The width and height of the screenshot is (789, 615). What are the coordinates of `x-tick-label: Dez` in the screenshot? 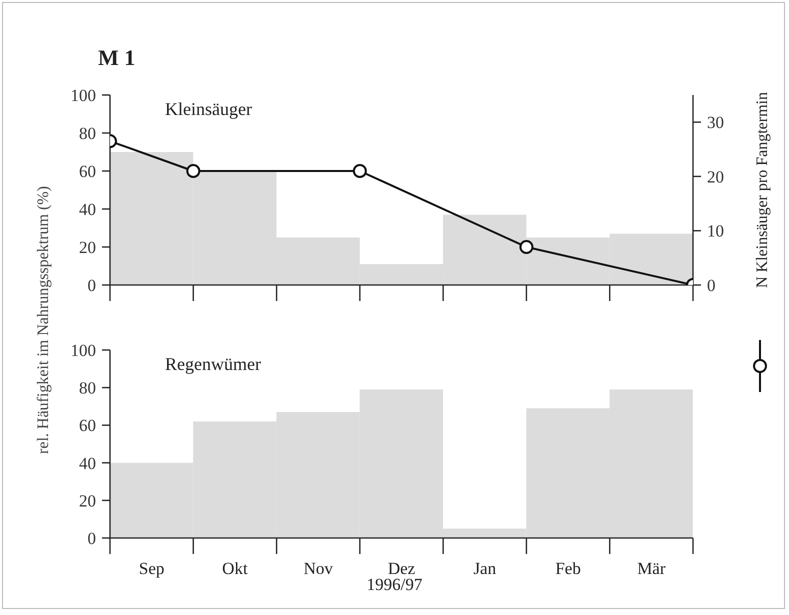 It's located at (402, 568).